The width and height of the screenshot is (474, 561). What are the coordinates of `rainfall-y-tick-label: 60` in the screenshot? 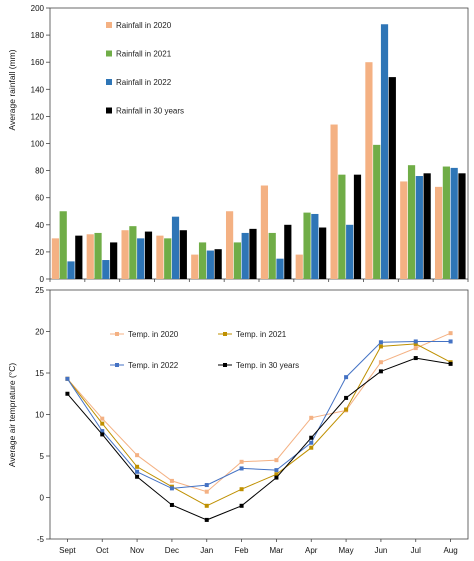 It's located at (39, 198).